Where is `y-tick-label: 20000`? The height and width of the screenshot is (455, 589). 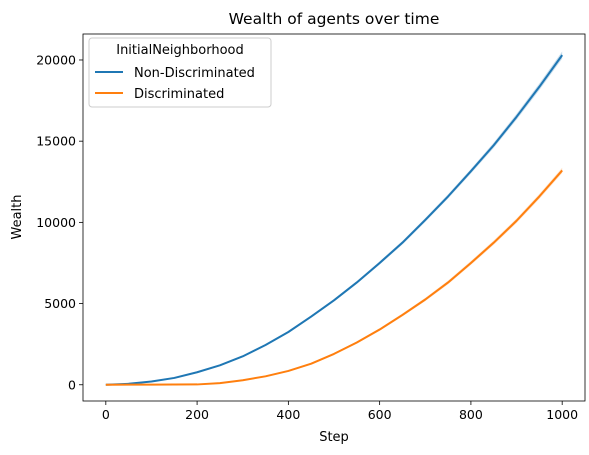 y-tick-label: 20000 is located at coordinates (56, 59).